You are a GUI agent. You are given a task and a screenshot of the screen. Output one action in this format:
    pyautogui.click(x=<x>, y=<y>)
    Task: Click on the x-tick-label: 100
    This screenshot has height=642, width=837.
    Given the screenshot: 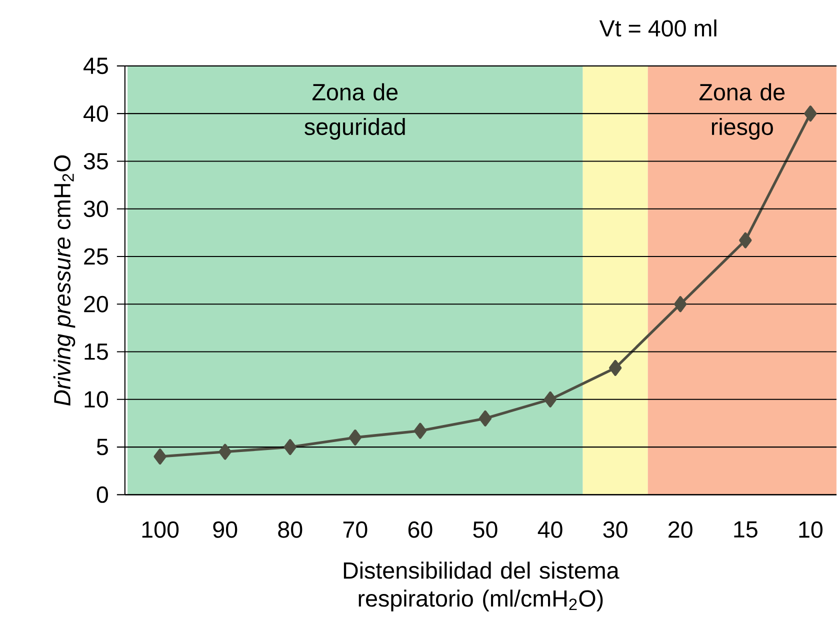 What is the action you would take?
    pyautogui.click(x=160, y=530)
    